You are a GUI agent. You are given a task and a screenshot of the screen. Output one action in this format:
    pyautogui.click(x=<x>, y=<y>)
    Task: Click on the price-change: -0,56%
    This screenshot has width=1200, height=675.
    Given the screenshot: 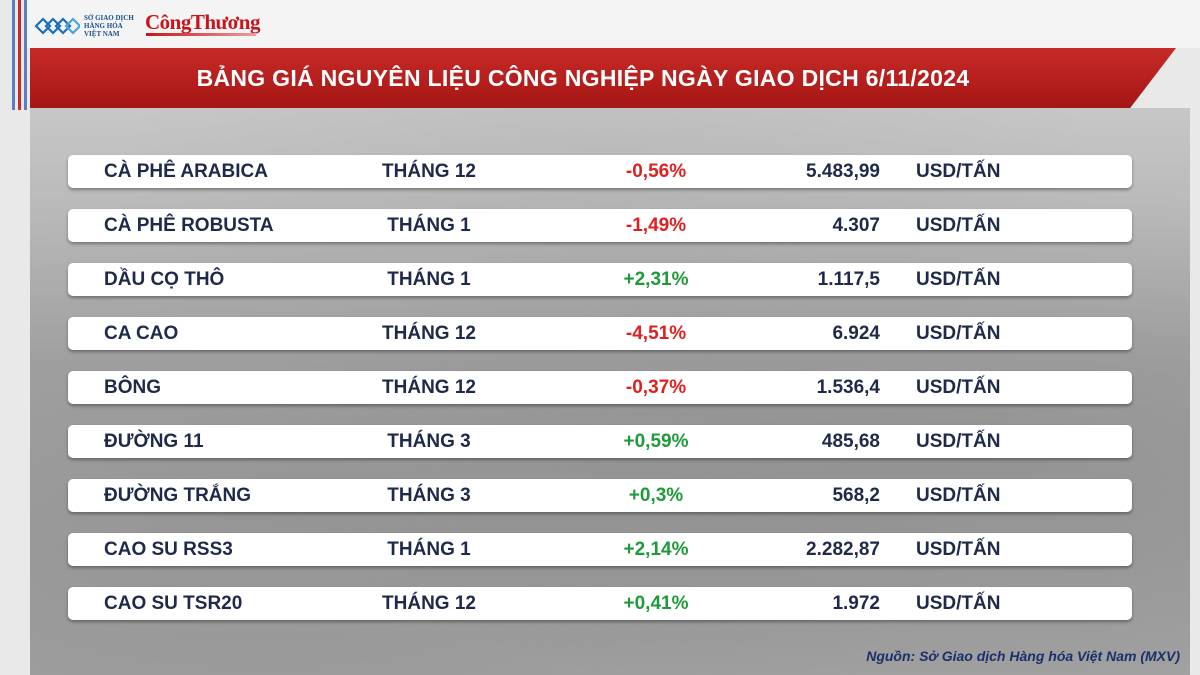 What is the action you would take?
    pyautogui.click(x=656, y=171)
    